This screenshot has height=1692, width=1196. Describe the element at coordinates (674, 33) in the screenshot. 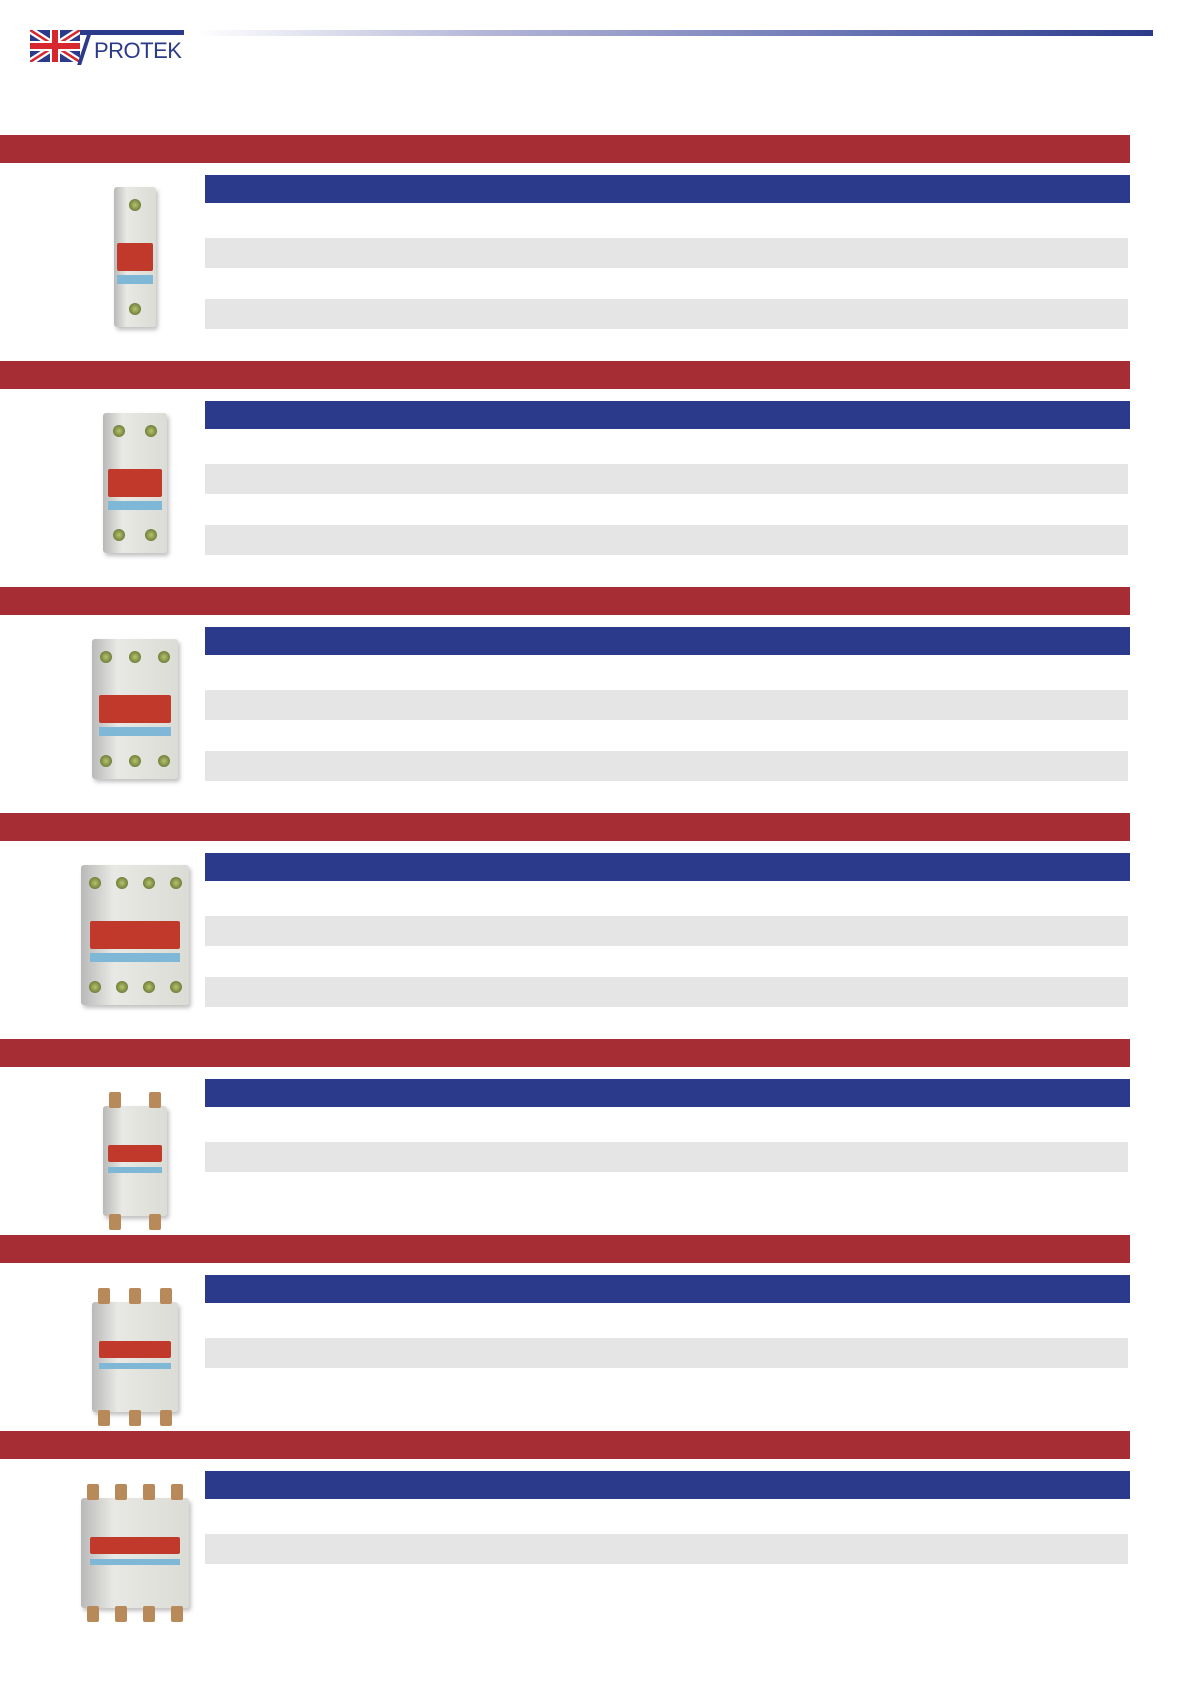

I see `header-gradient-line` at that location.